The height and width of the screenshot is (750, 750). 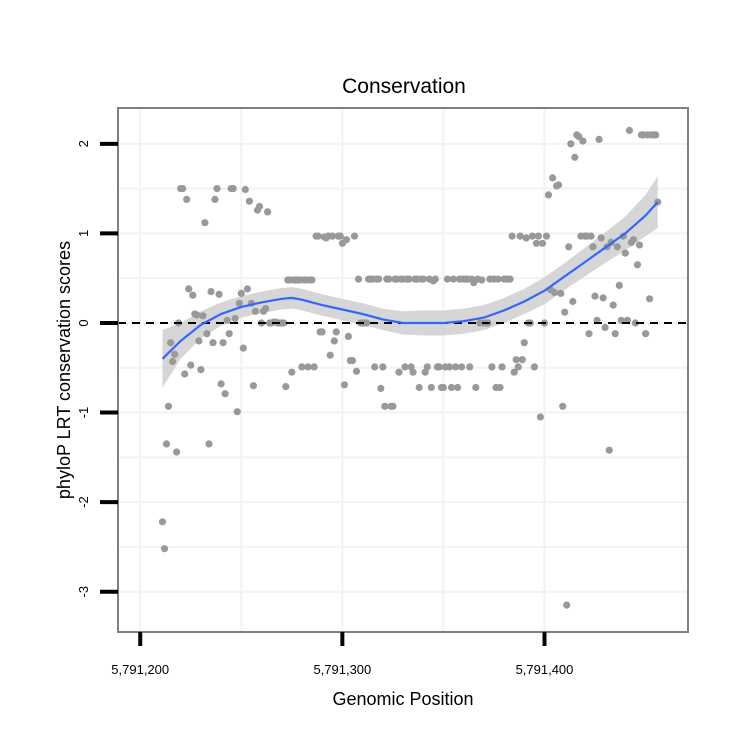 What do you see at coordinates (83, 322) in the screenshot?
I see `y-tick-label: 0` at bounding box center [83, 322].